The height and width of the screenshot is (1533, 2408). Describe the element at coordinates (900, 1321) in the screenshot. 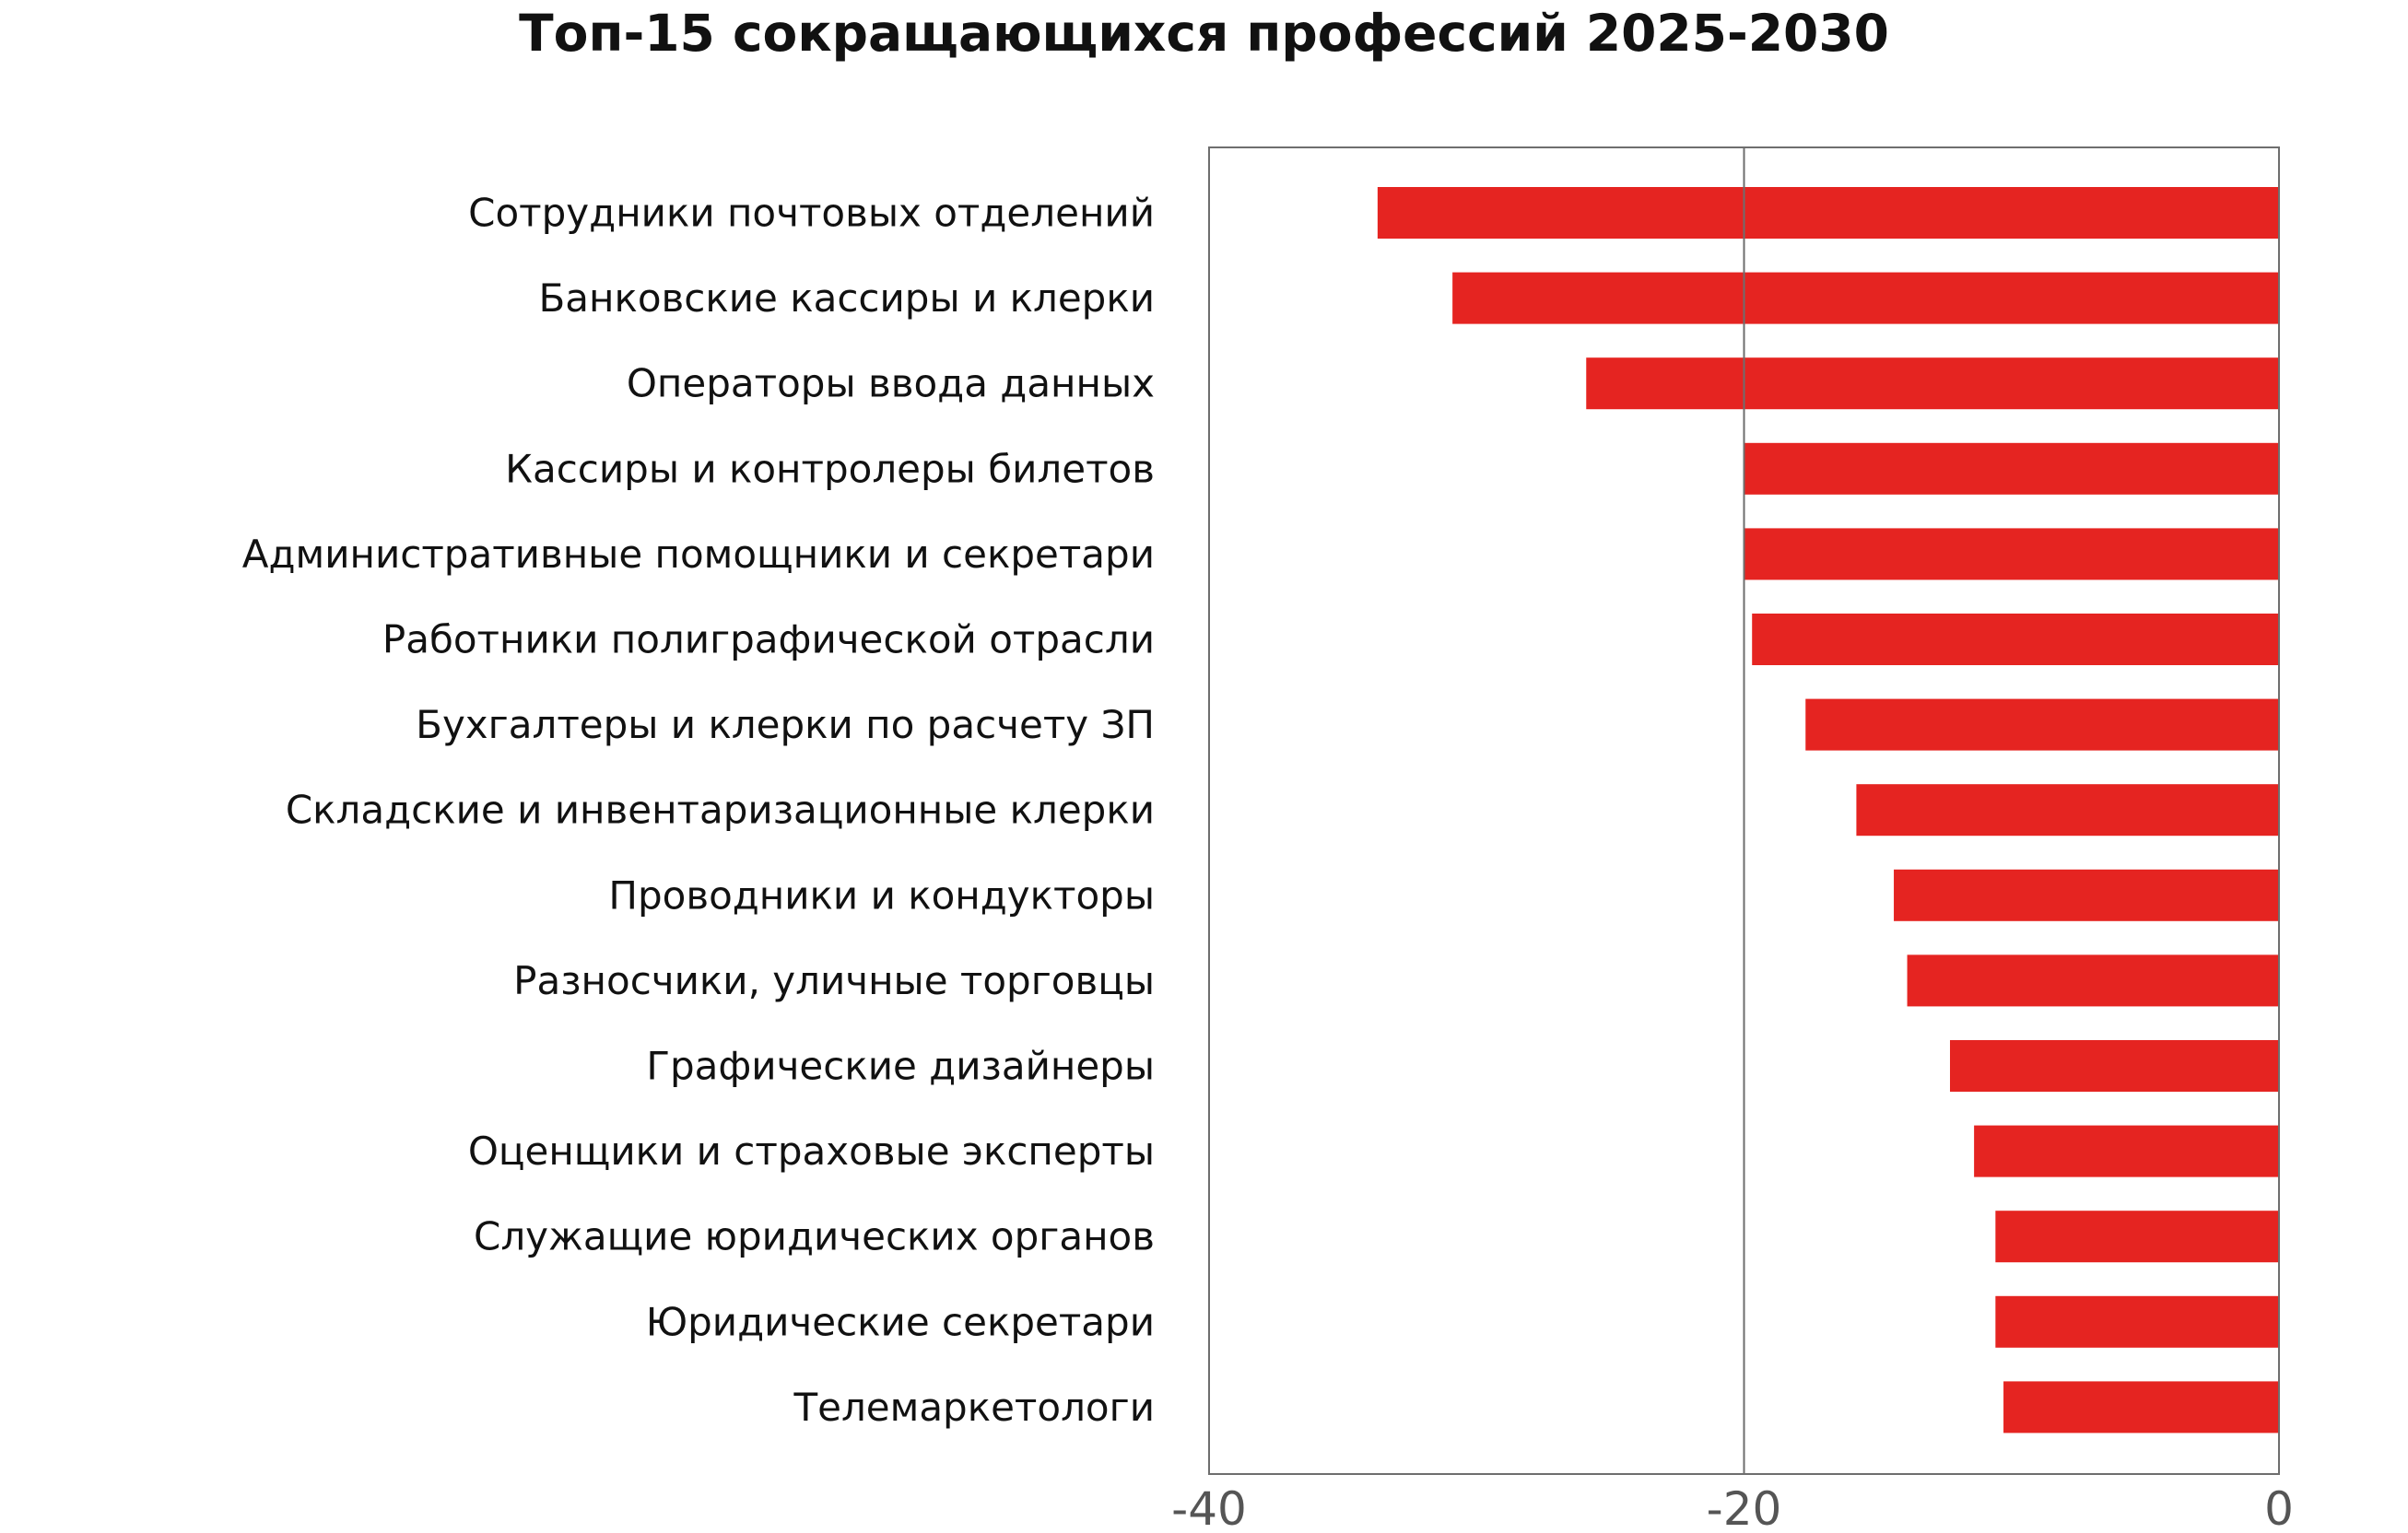

I see `category-label: Юридические секретари` at that location.